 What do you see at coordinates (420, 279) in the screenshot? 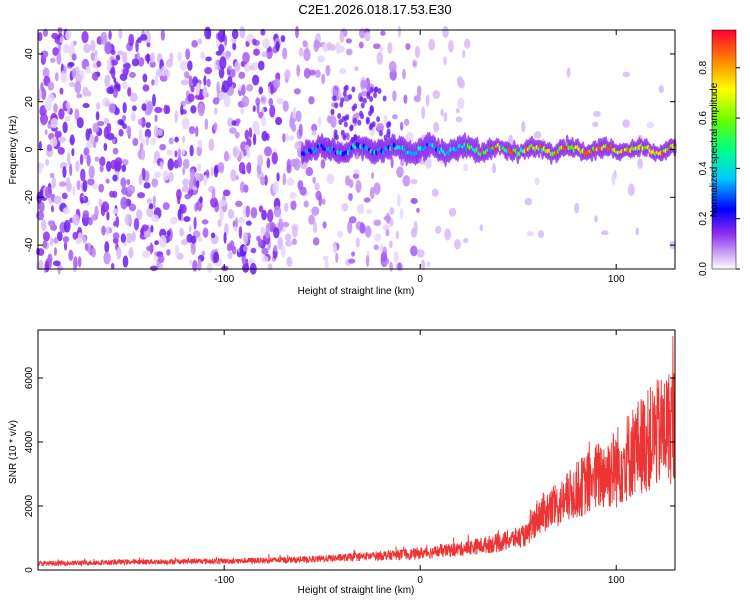
I see `spectrogram-x-tick-label: 0` at bounding box center [420, 279].